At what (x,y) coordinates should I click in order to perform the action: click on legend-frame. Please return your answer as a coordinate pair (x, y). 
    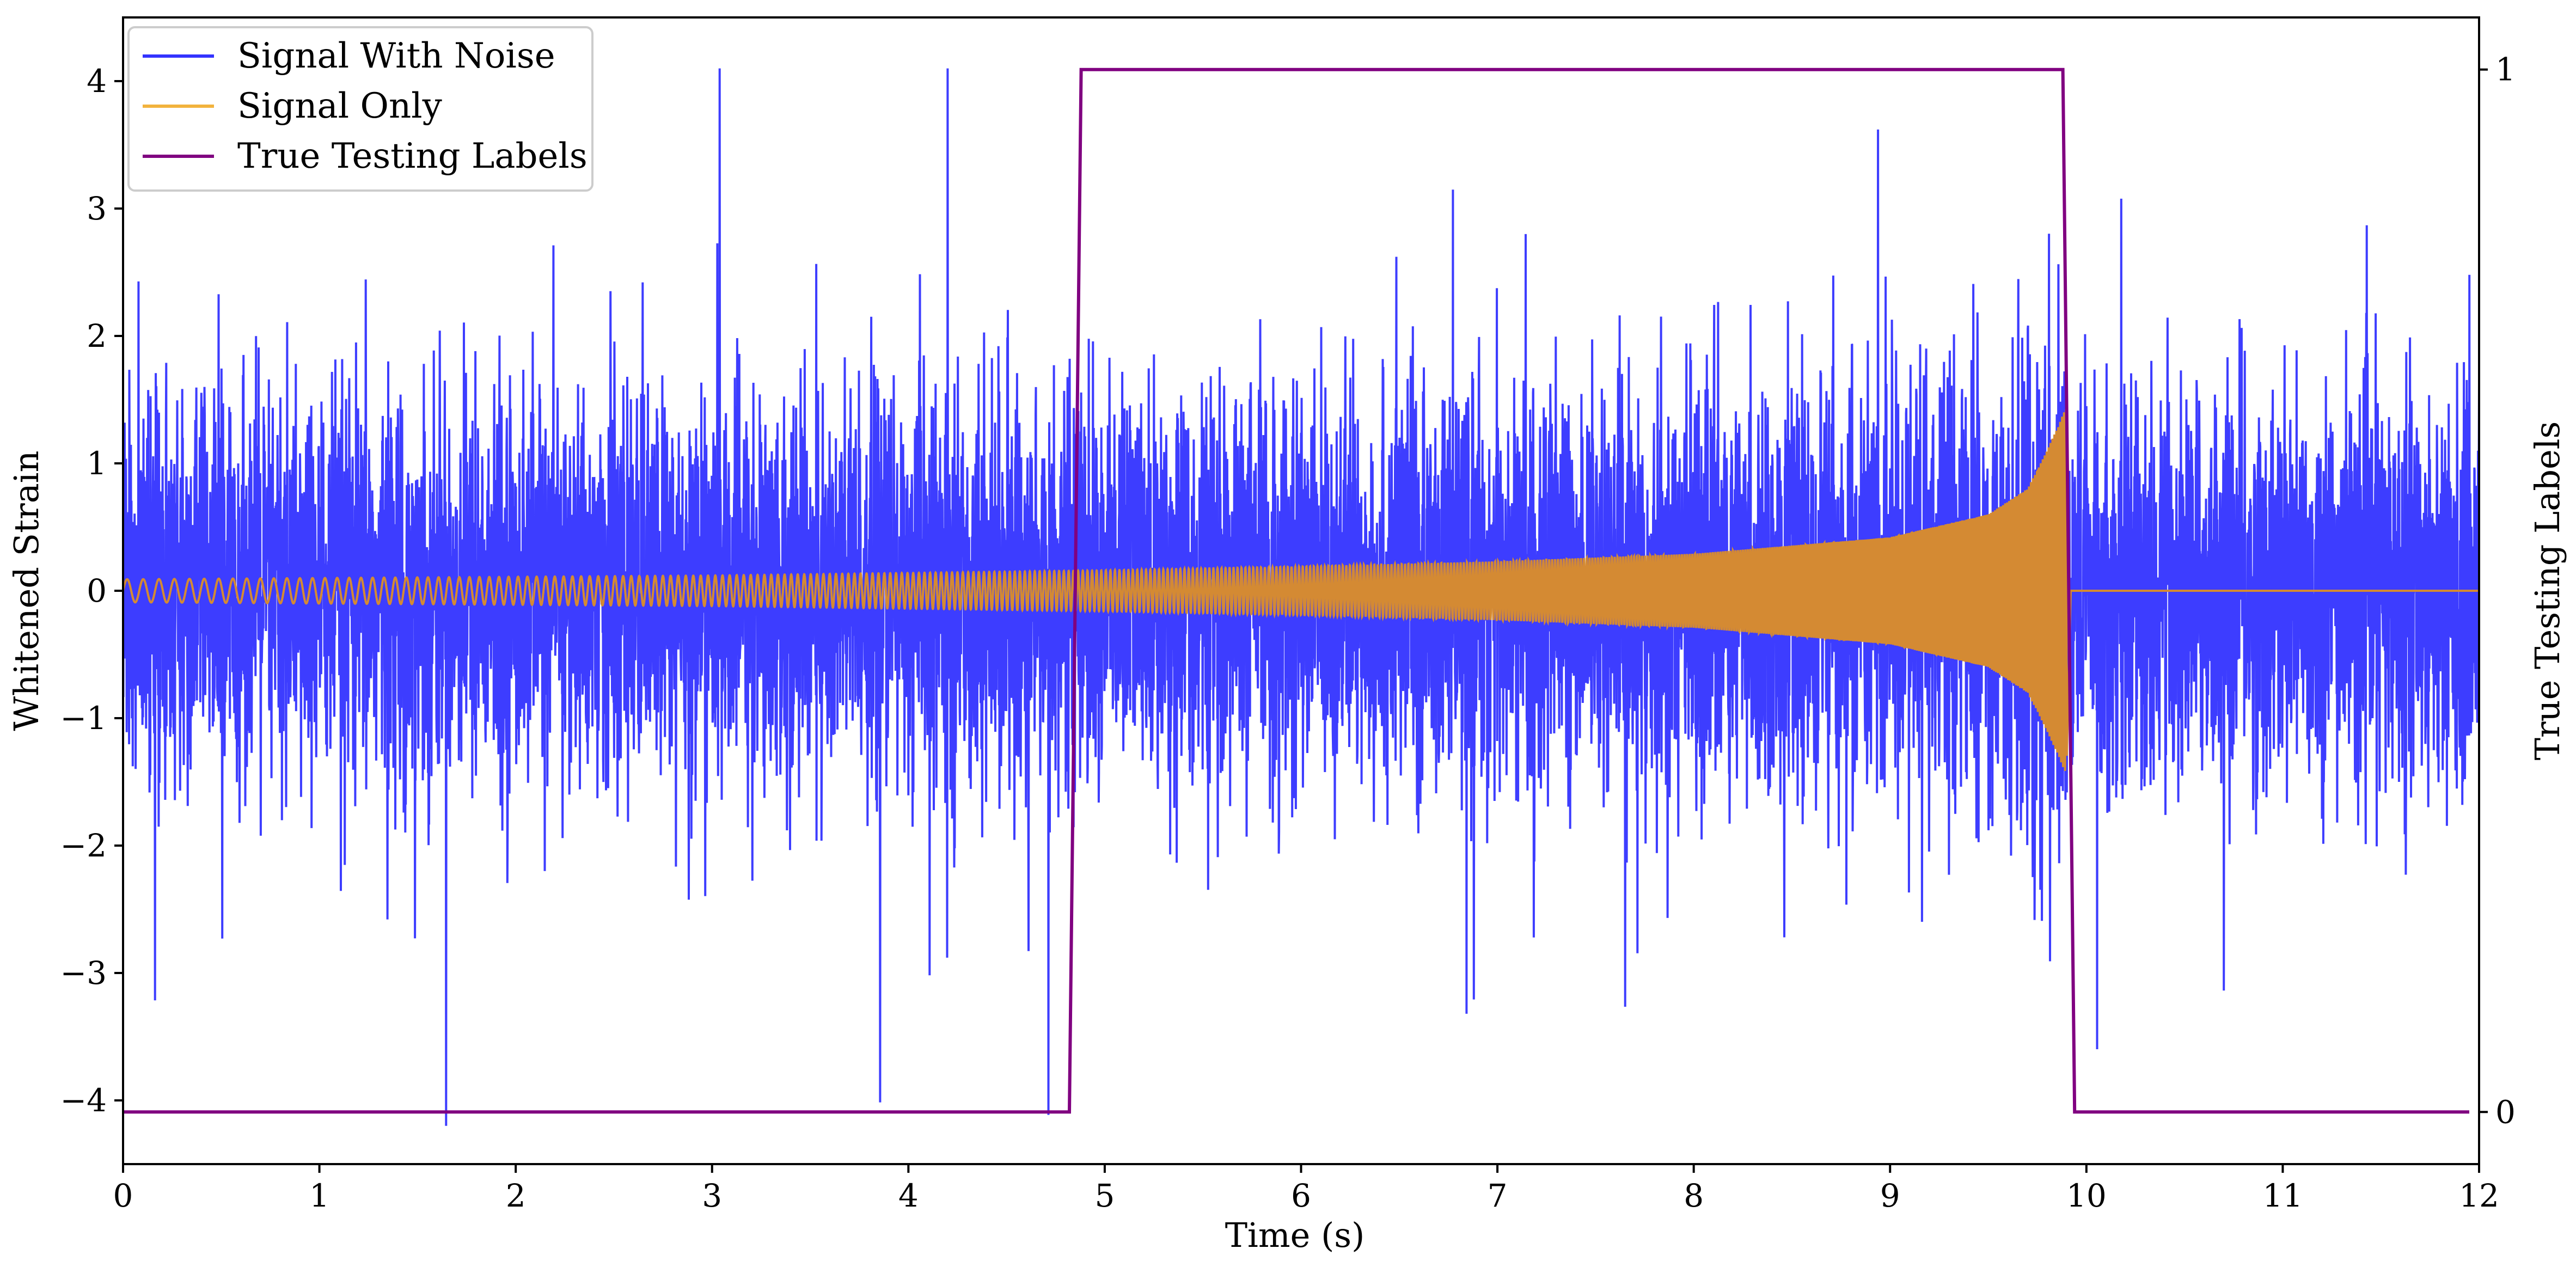
    Looking at the image, I should click on (360, 109).